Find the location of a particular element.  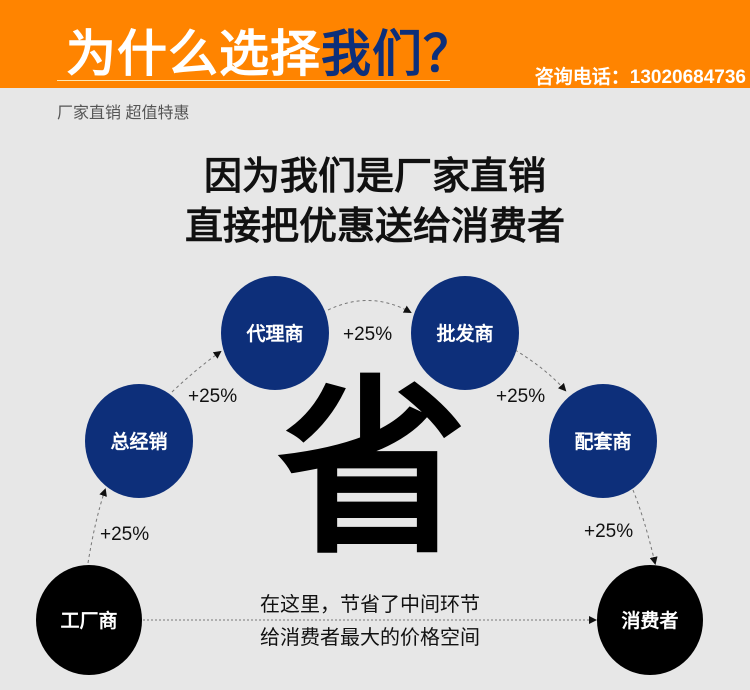

node-supplier: 配套商 is located at coordinates (603, 441).